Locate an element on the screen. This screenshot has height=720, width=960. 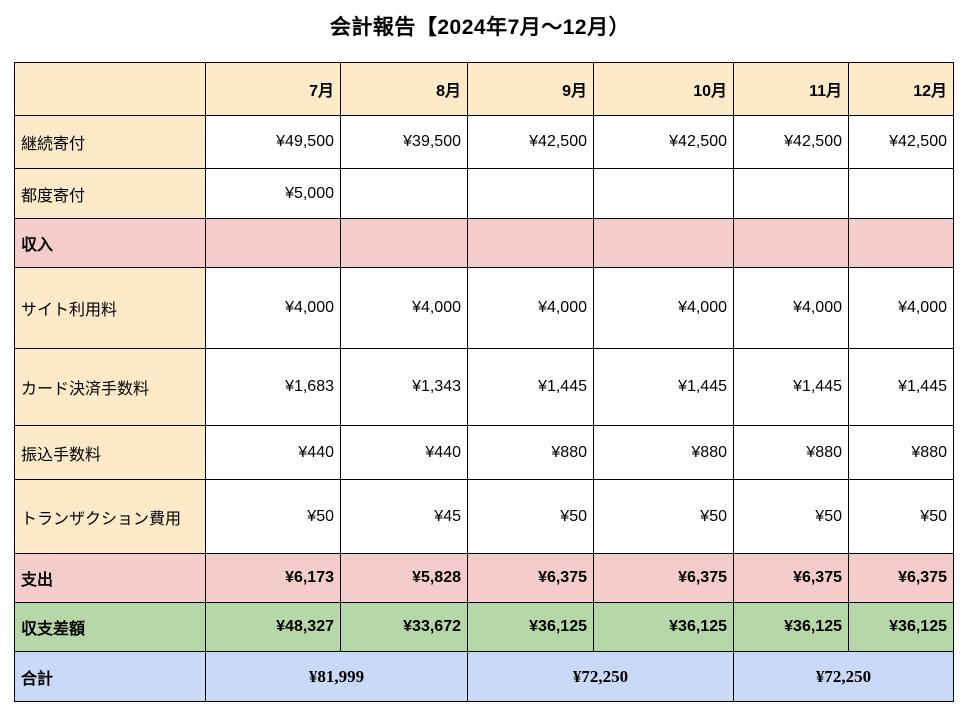
total-row: 合計 ¥81,999 ¥72,250 ¥72,250 is located at coordinates (484, 676).